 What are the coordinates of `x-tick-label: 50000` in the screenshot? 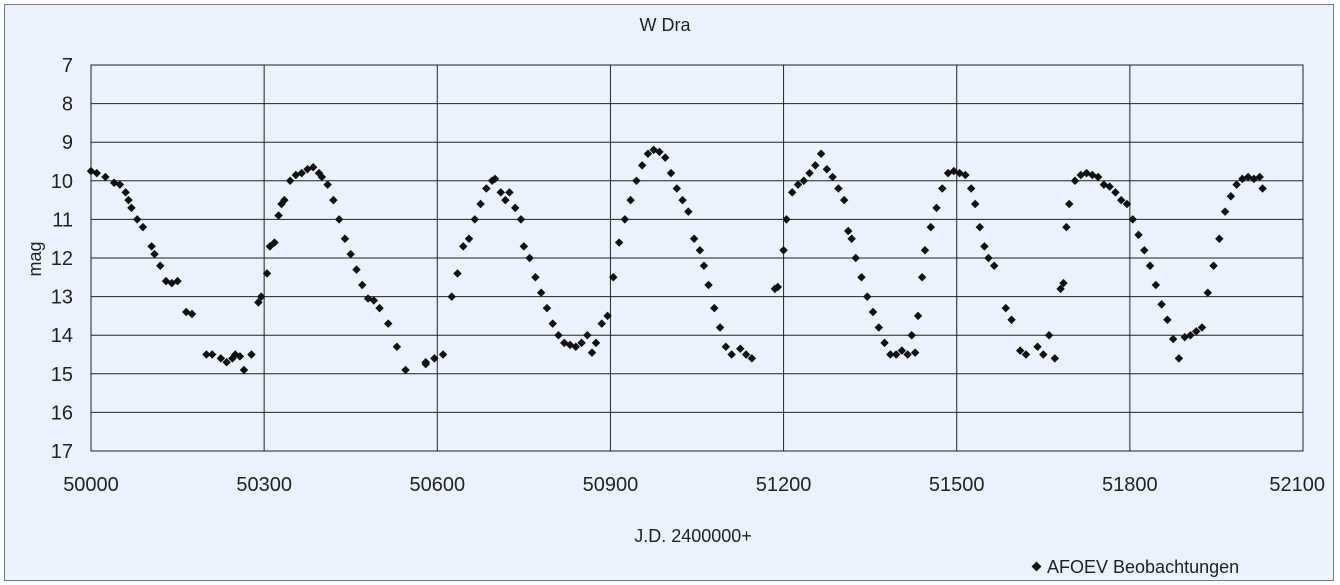 It's located at (91, 485).